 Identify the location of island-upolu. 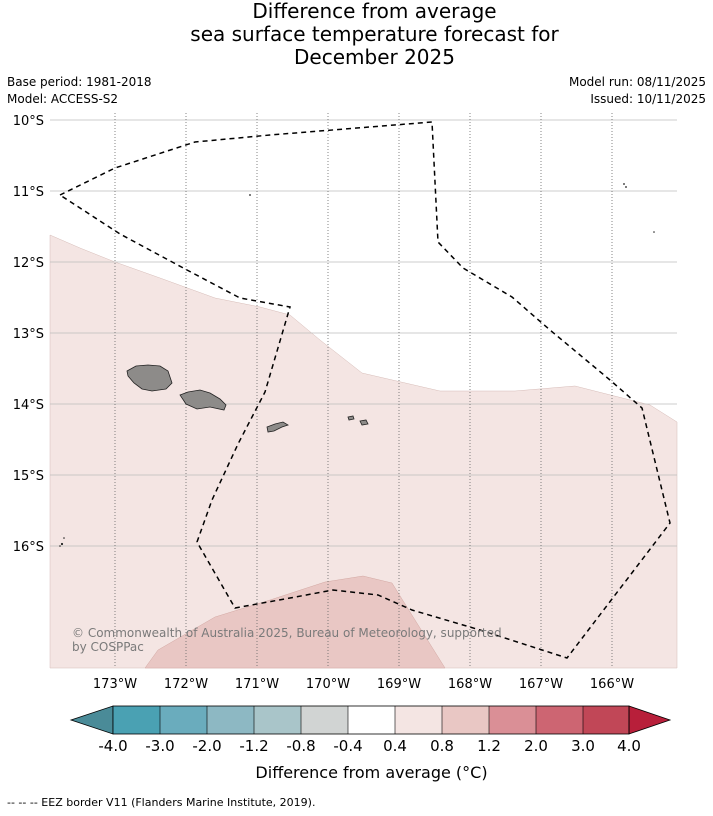
(203, 400).